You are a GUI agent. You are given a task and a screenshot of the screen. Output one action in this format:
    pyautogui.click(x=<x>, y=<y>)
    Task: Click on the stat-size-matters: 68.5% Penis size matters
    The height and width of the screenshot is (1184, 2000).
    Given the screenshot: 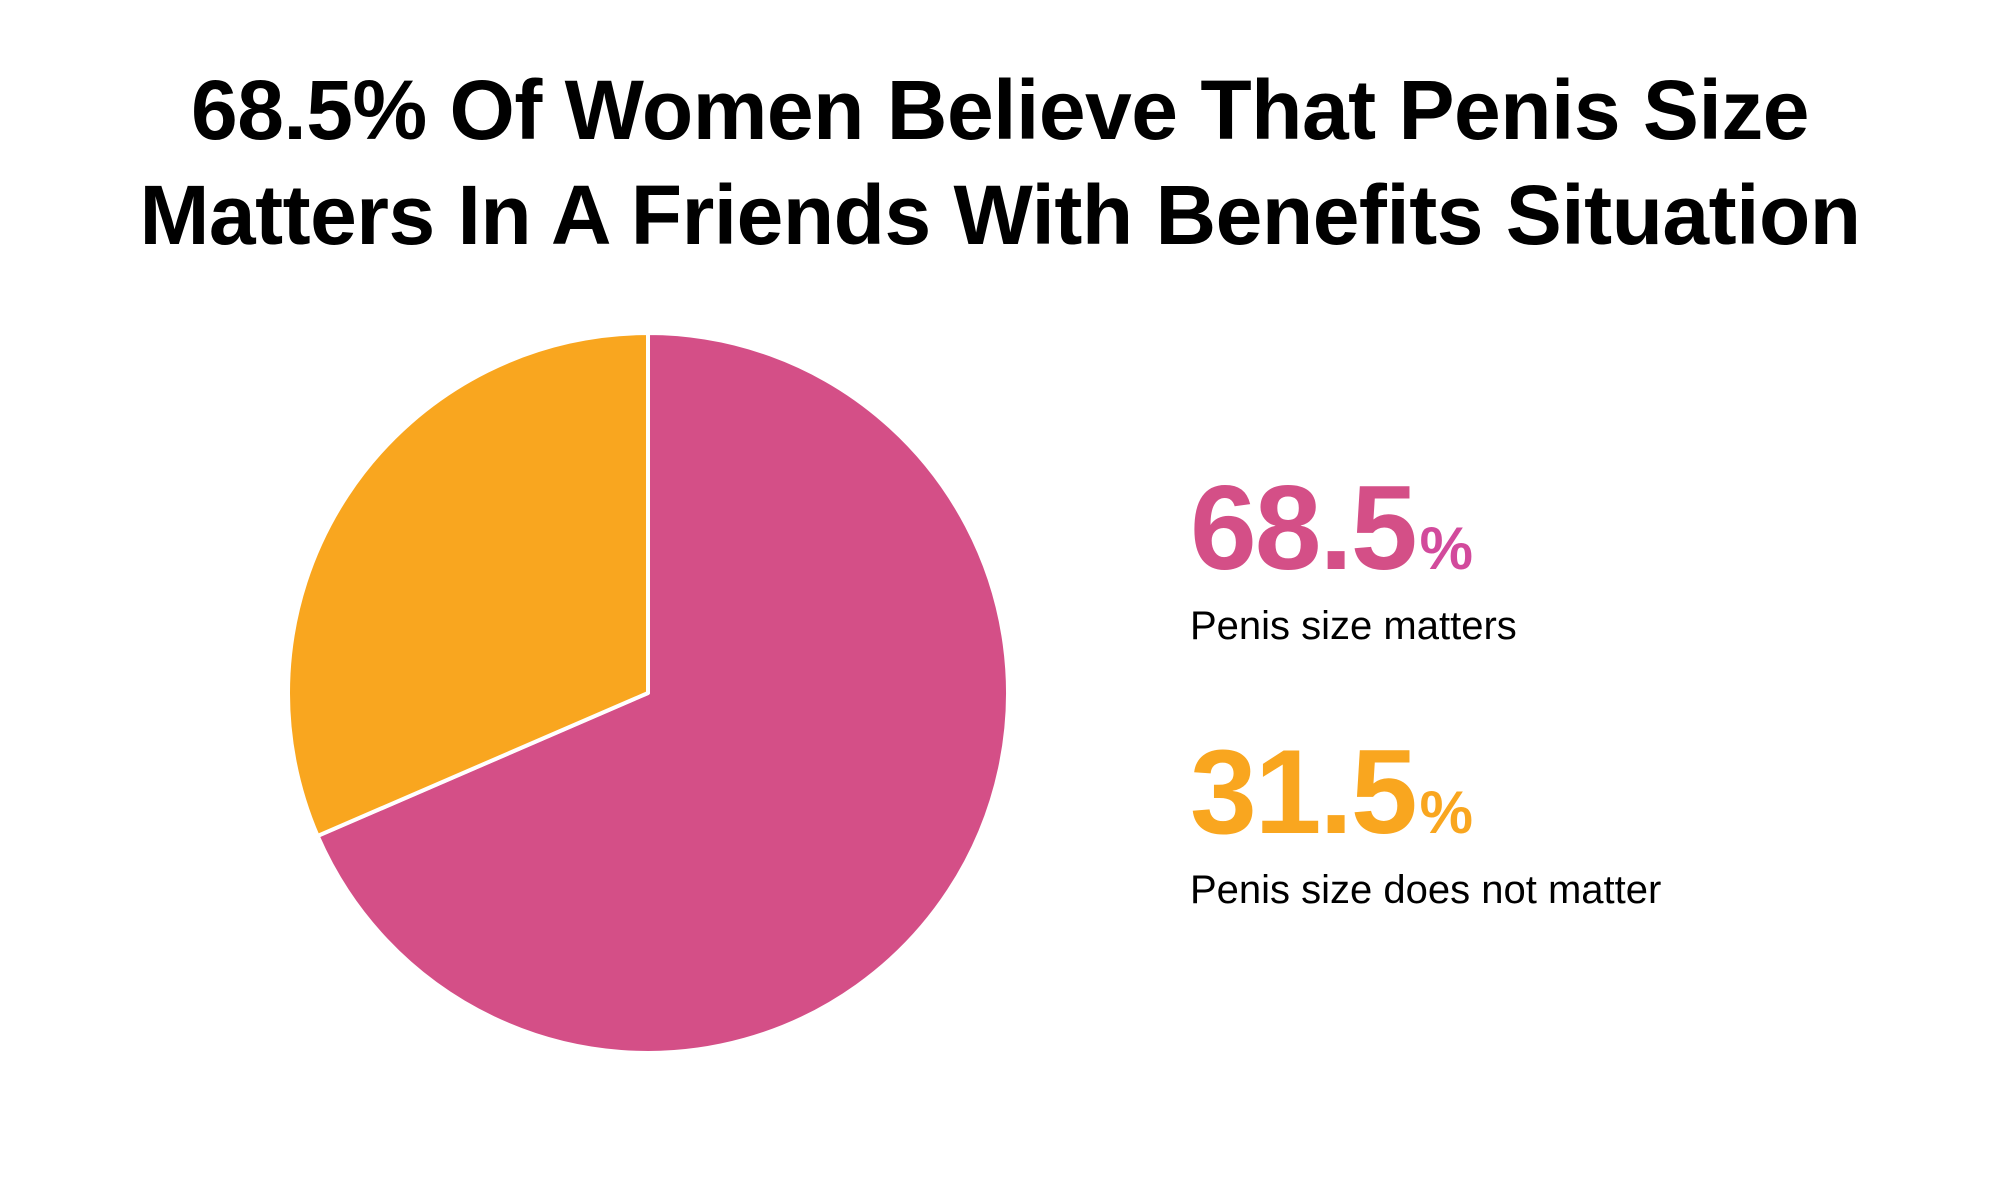 What is the action you would take?
    pyautogui.click(x=1353, y=559)
    